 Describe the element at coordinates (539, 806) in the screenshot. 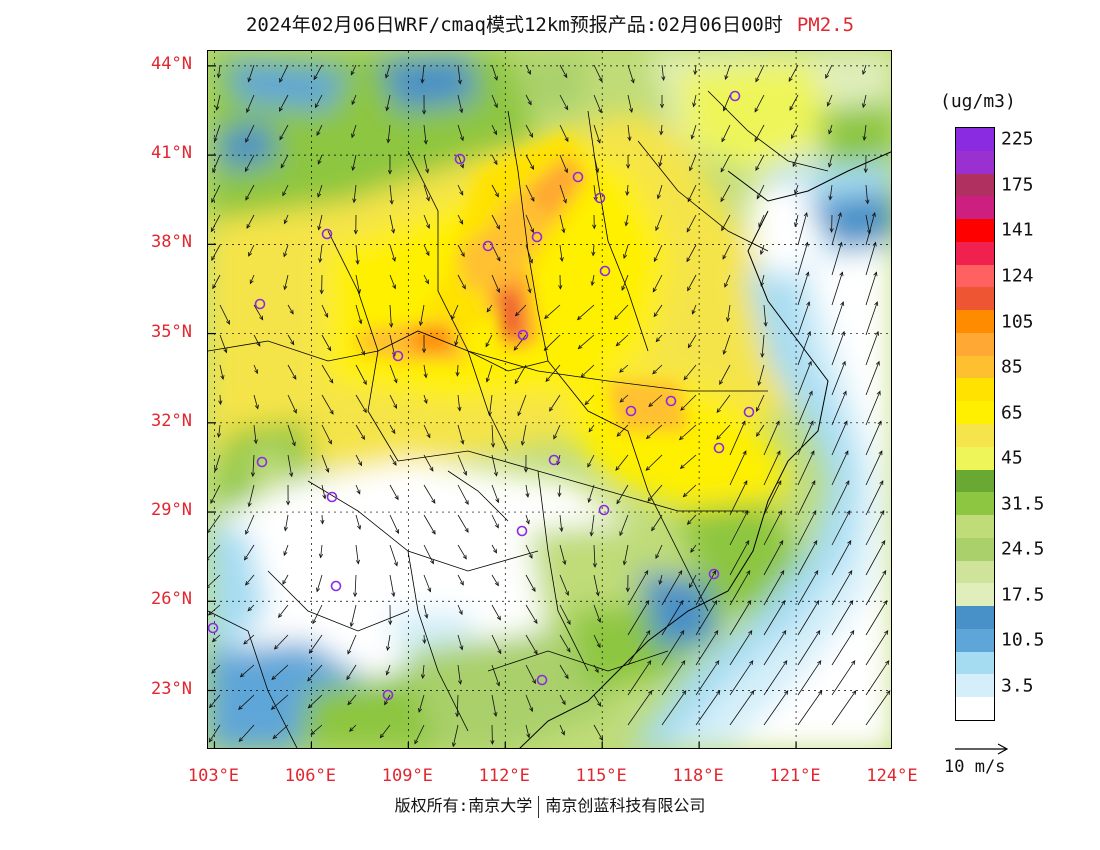

I see `footer-divider` at that location.